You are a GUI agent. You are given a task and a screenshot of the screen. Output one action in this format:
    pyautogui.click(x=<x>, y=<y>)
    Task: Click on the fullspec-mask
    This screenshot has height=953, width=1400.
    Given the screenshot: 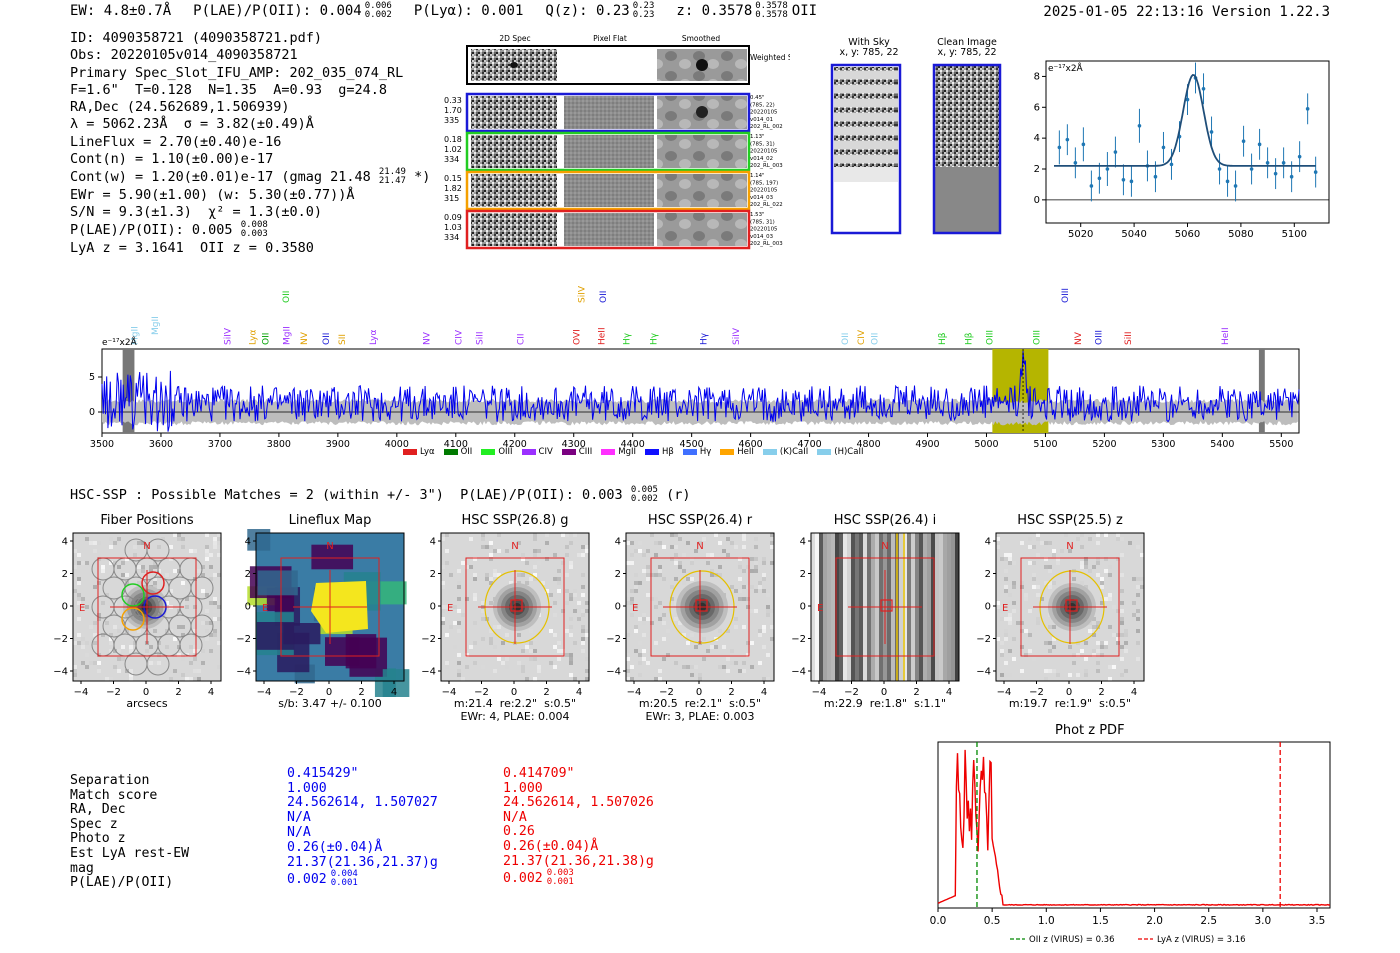 What is the action you would take?
    pyautogui.click(x=1261, y=391)
    